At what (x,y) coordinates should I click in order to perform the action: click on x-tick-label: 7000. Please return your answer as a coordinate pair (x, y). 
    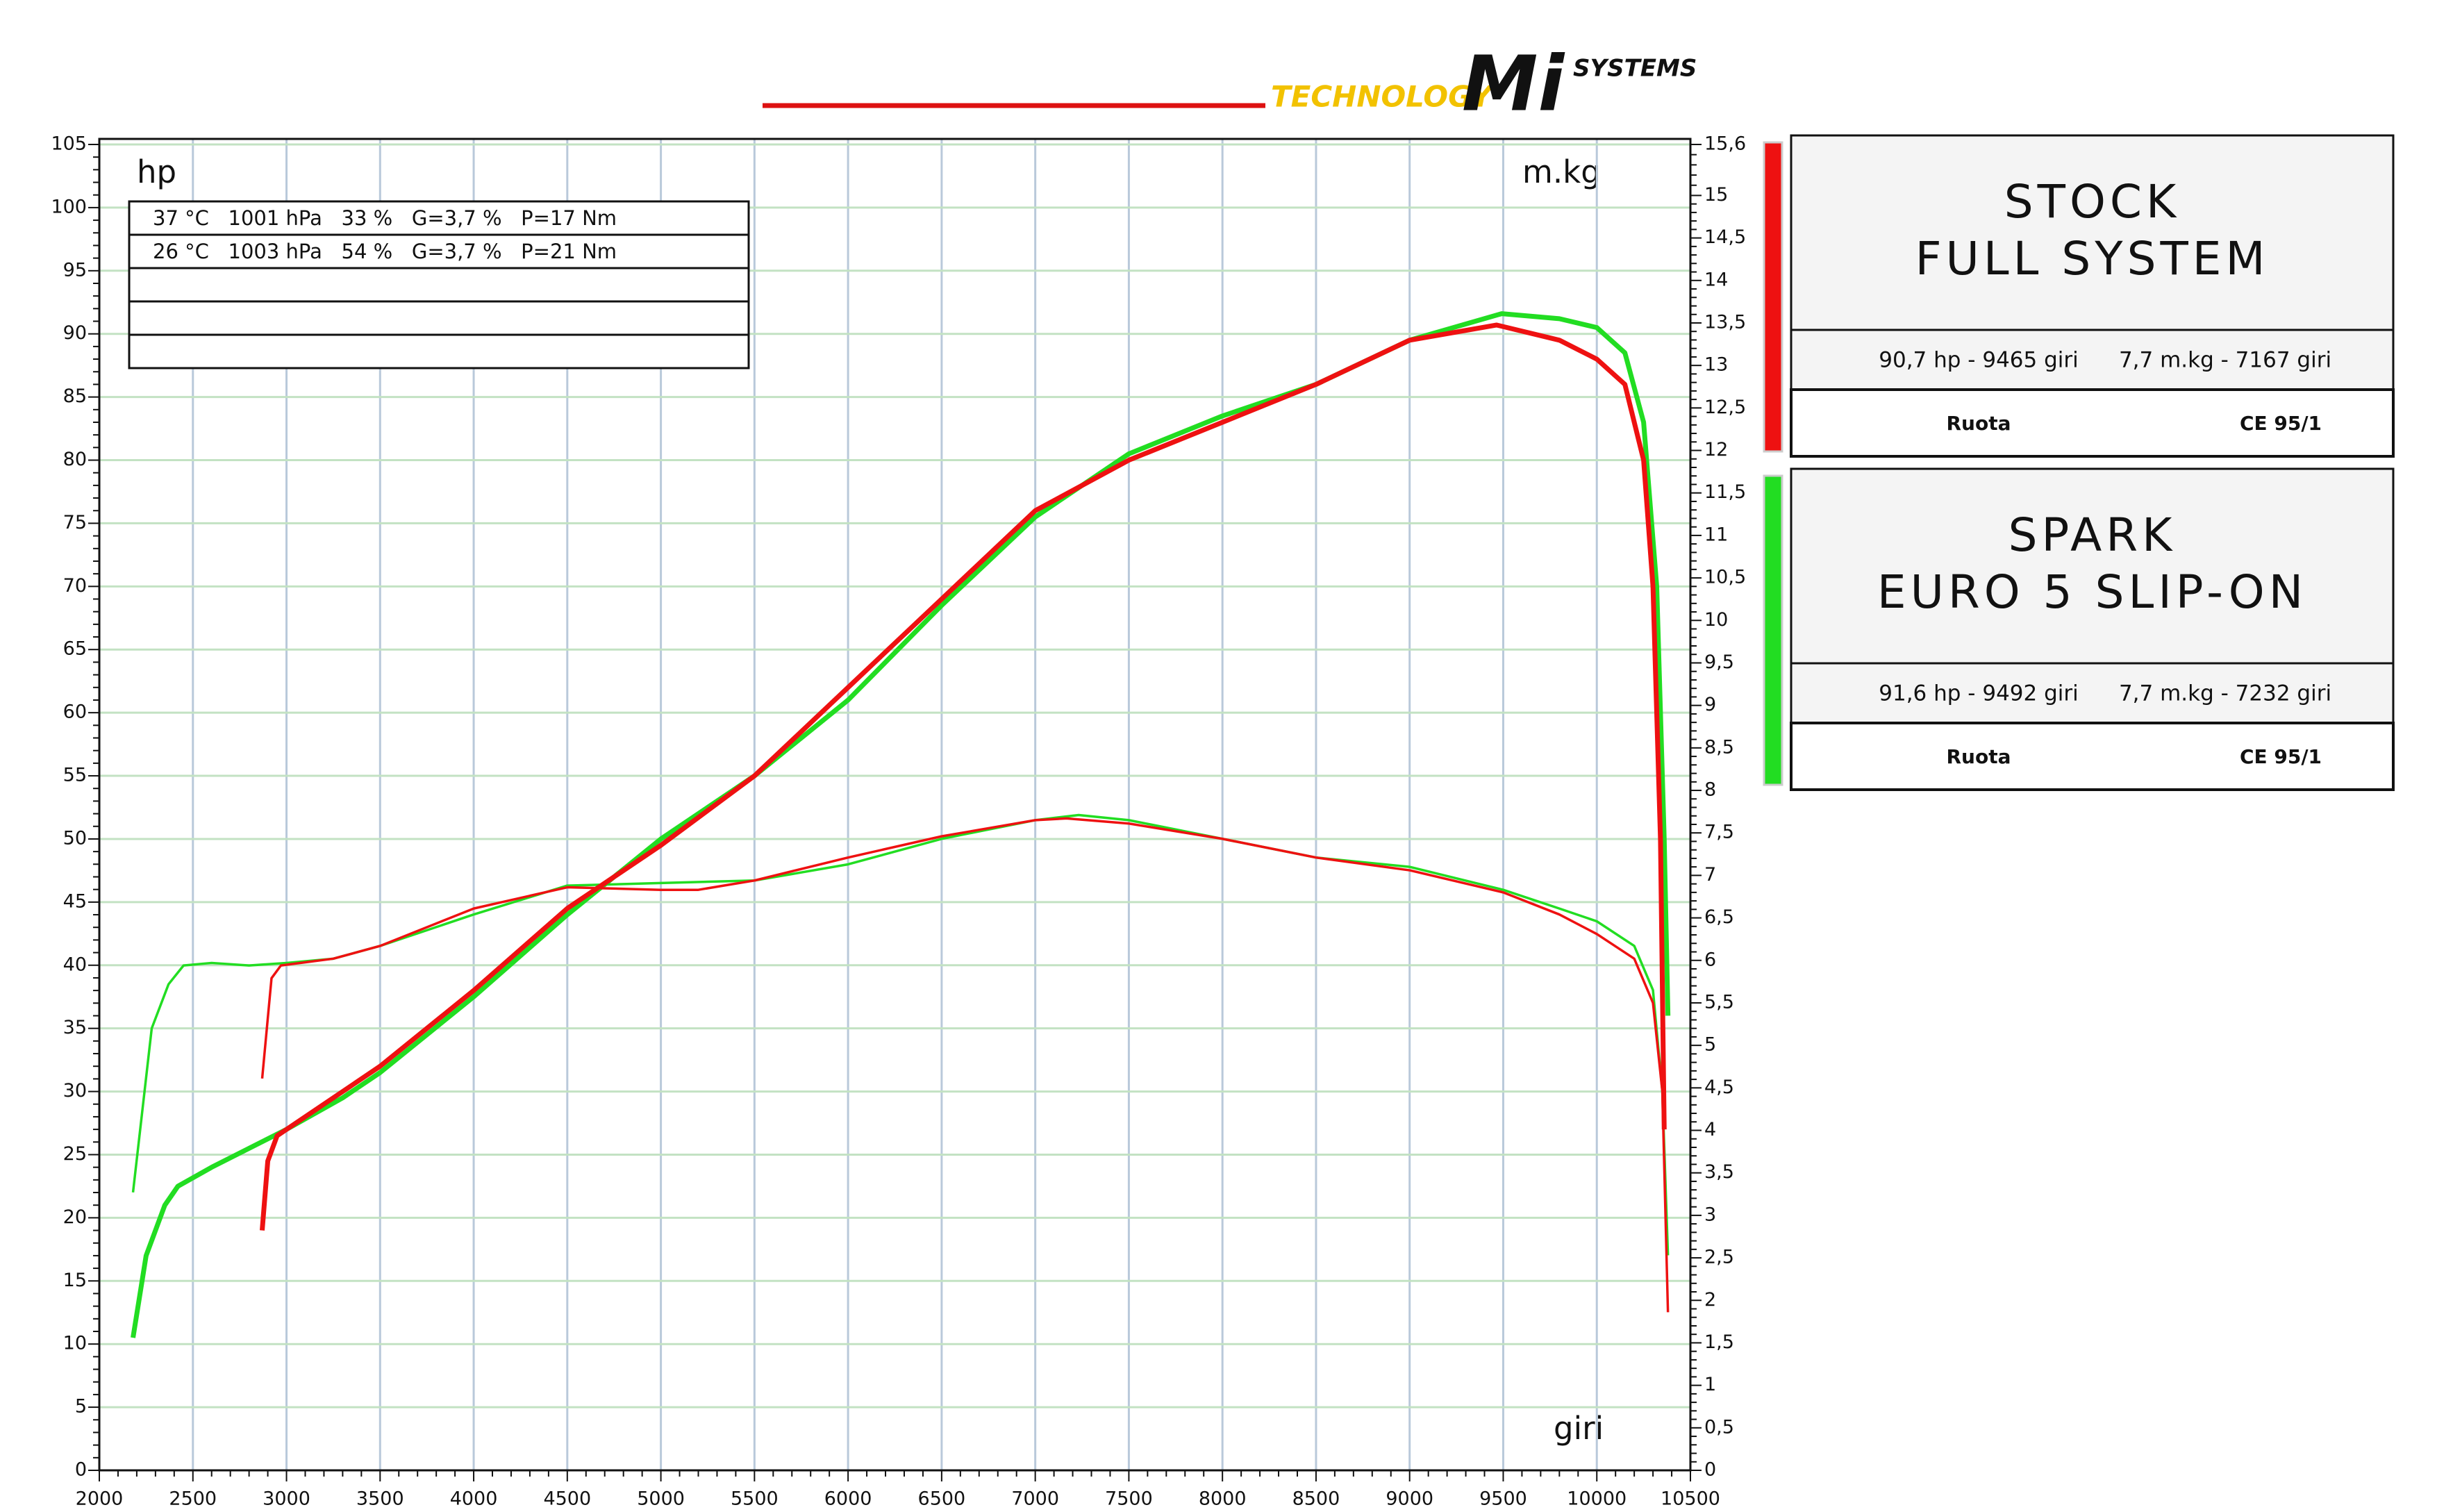
    Looking at the image, I should click on (1035, 1499).